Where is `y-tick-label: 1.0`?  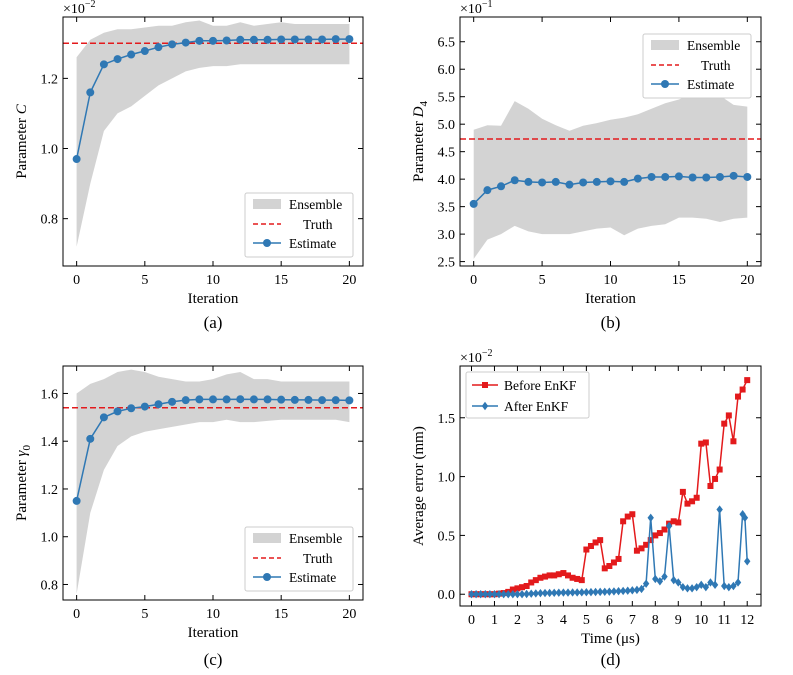 y-tick-label: 1.0 is located at coordinates (447, 478).